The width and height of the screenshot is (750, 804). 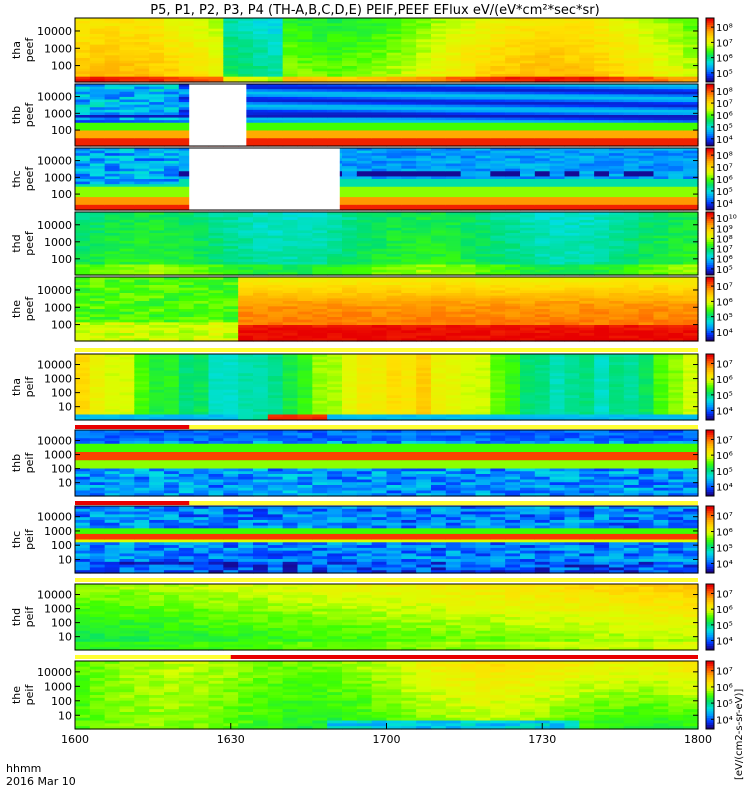 I want to click on panel-label: thc, so click(x=16, y=178).